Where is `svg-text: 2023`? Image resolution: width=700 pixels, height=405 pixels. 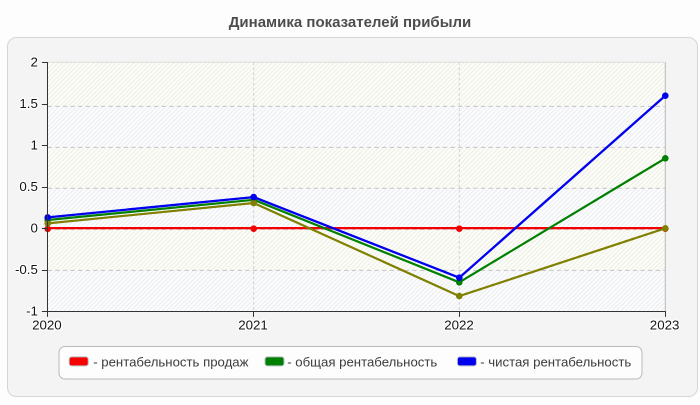
svg-text: 2023 is located at coordinates (665, 324).